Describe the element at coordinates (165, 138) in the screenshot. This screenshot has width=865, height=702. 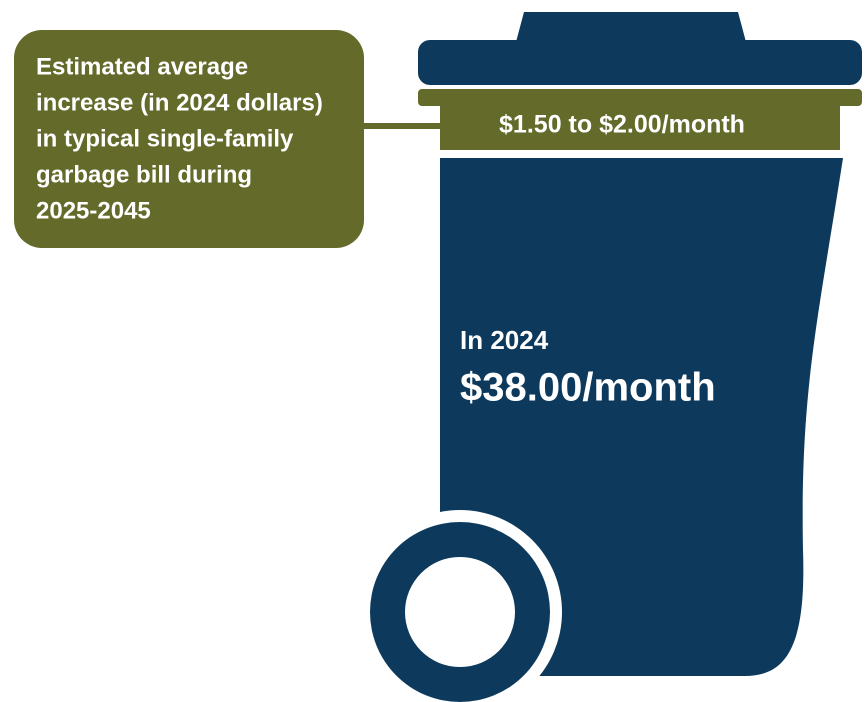
I see `callout-line: in typical single-family` at that location.